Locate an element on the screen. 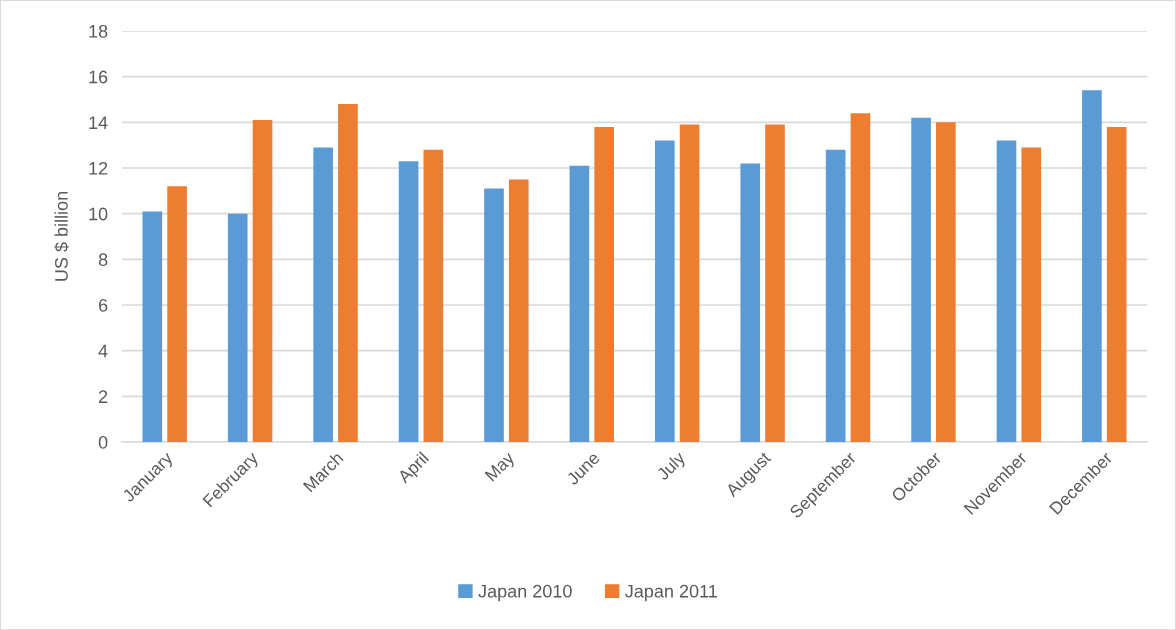 Image resolution: width=1176 pixels, height=630 pixels. y-tick-label: 18 is located at coordinates (98, 31).